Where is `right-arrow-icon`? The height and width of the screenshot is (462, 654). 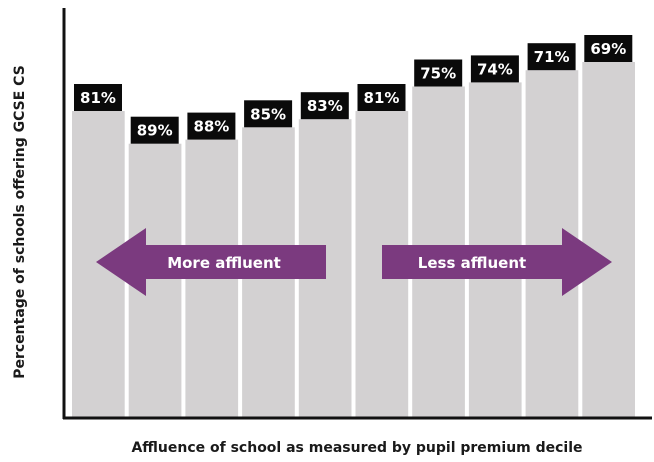
right-arrow-icon is located at coordinates (497, 262).